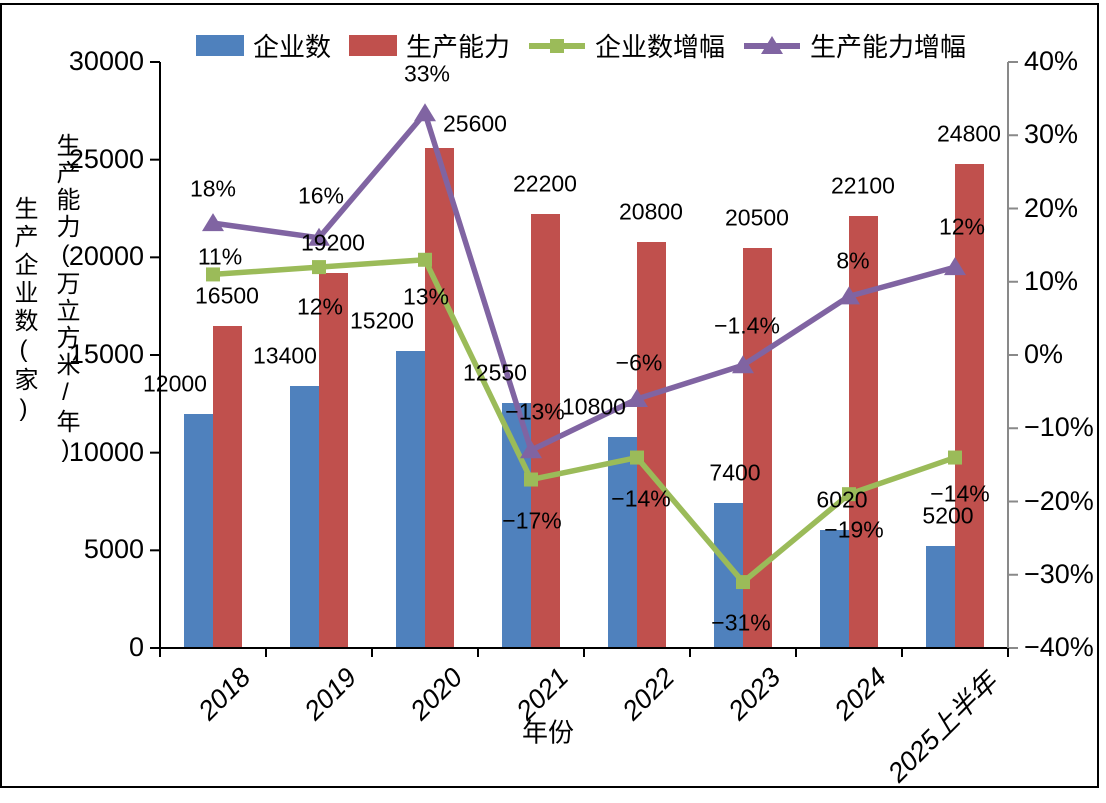  Describe the element at coordinates (548, 732) in the screenshot. I see `x-axis-title: 年份` at that location.